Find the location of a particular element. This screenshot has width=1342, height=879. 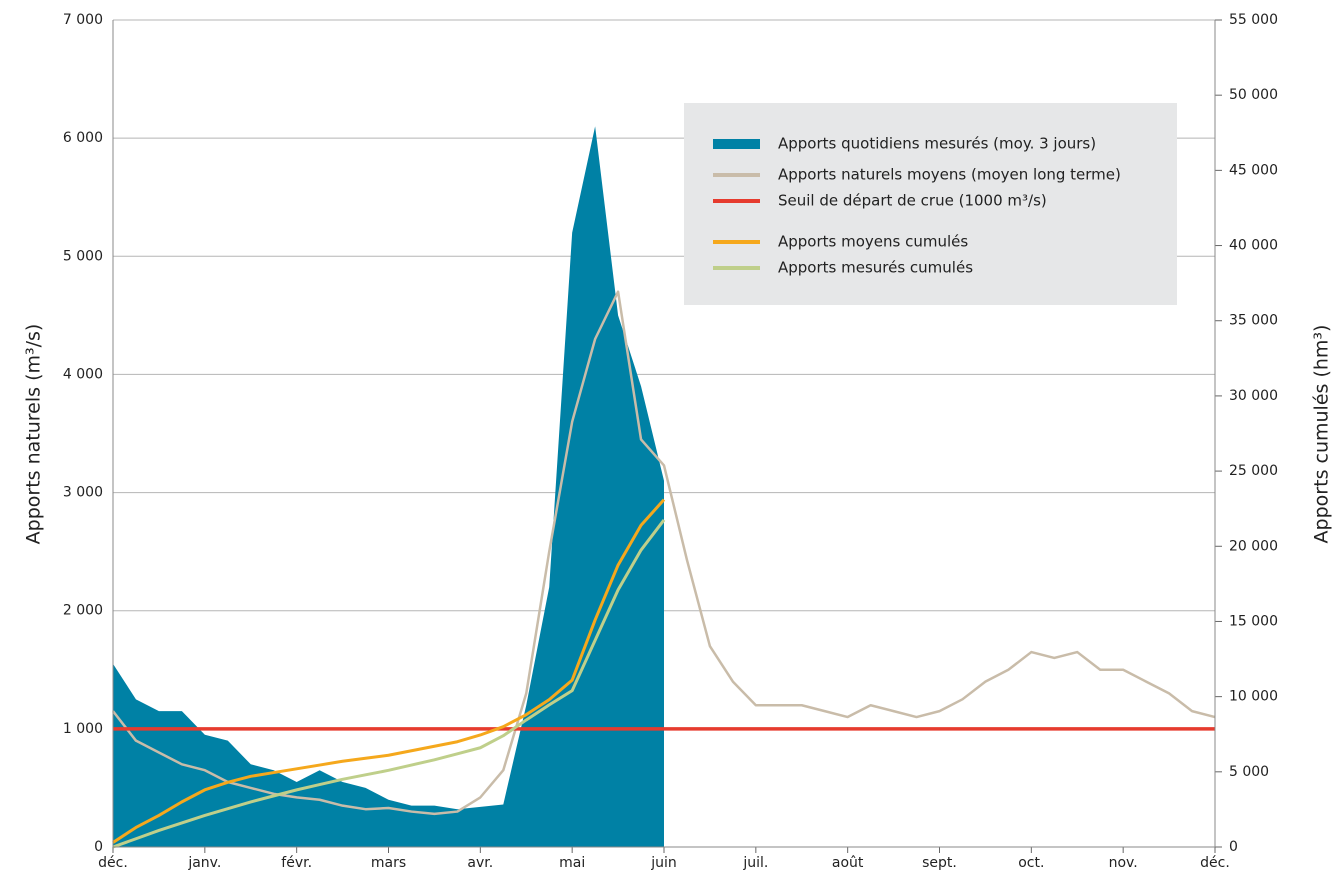

y-tick-label: 3 000 is located at coordinates (83, 493).